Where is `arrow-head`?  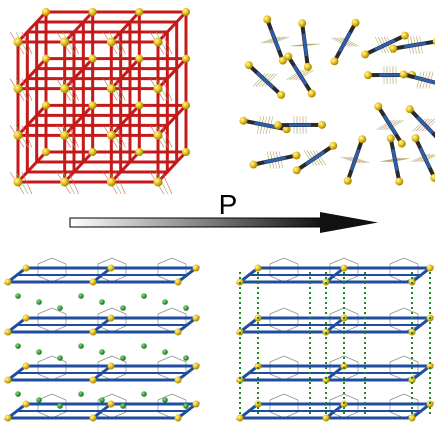 arrow-head is located at coordinates (349, 222).